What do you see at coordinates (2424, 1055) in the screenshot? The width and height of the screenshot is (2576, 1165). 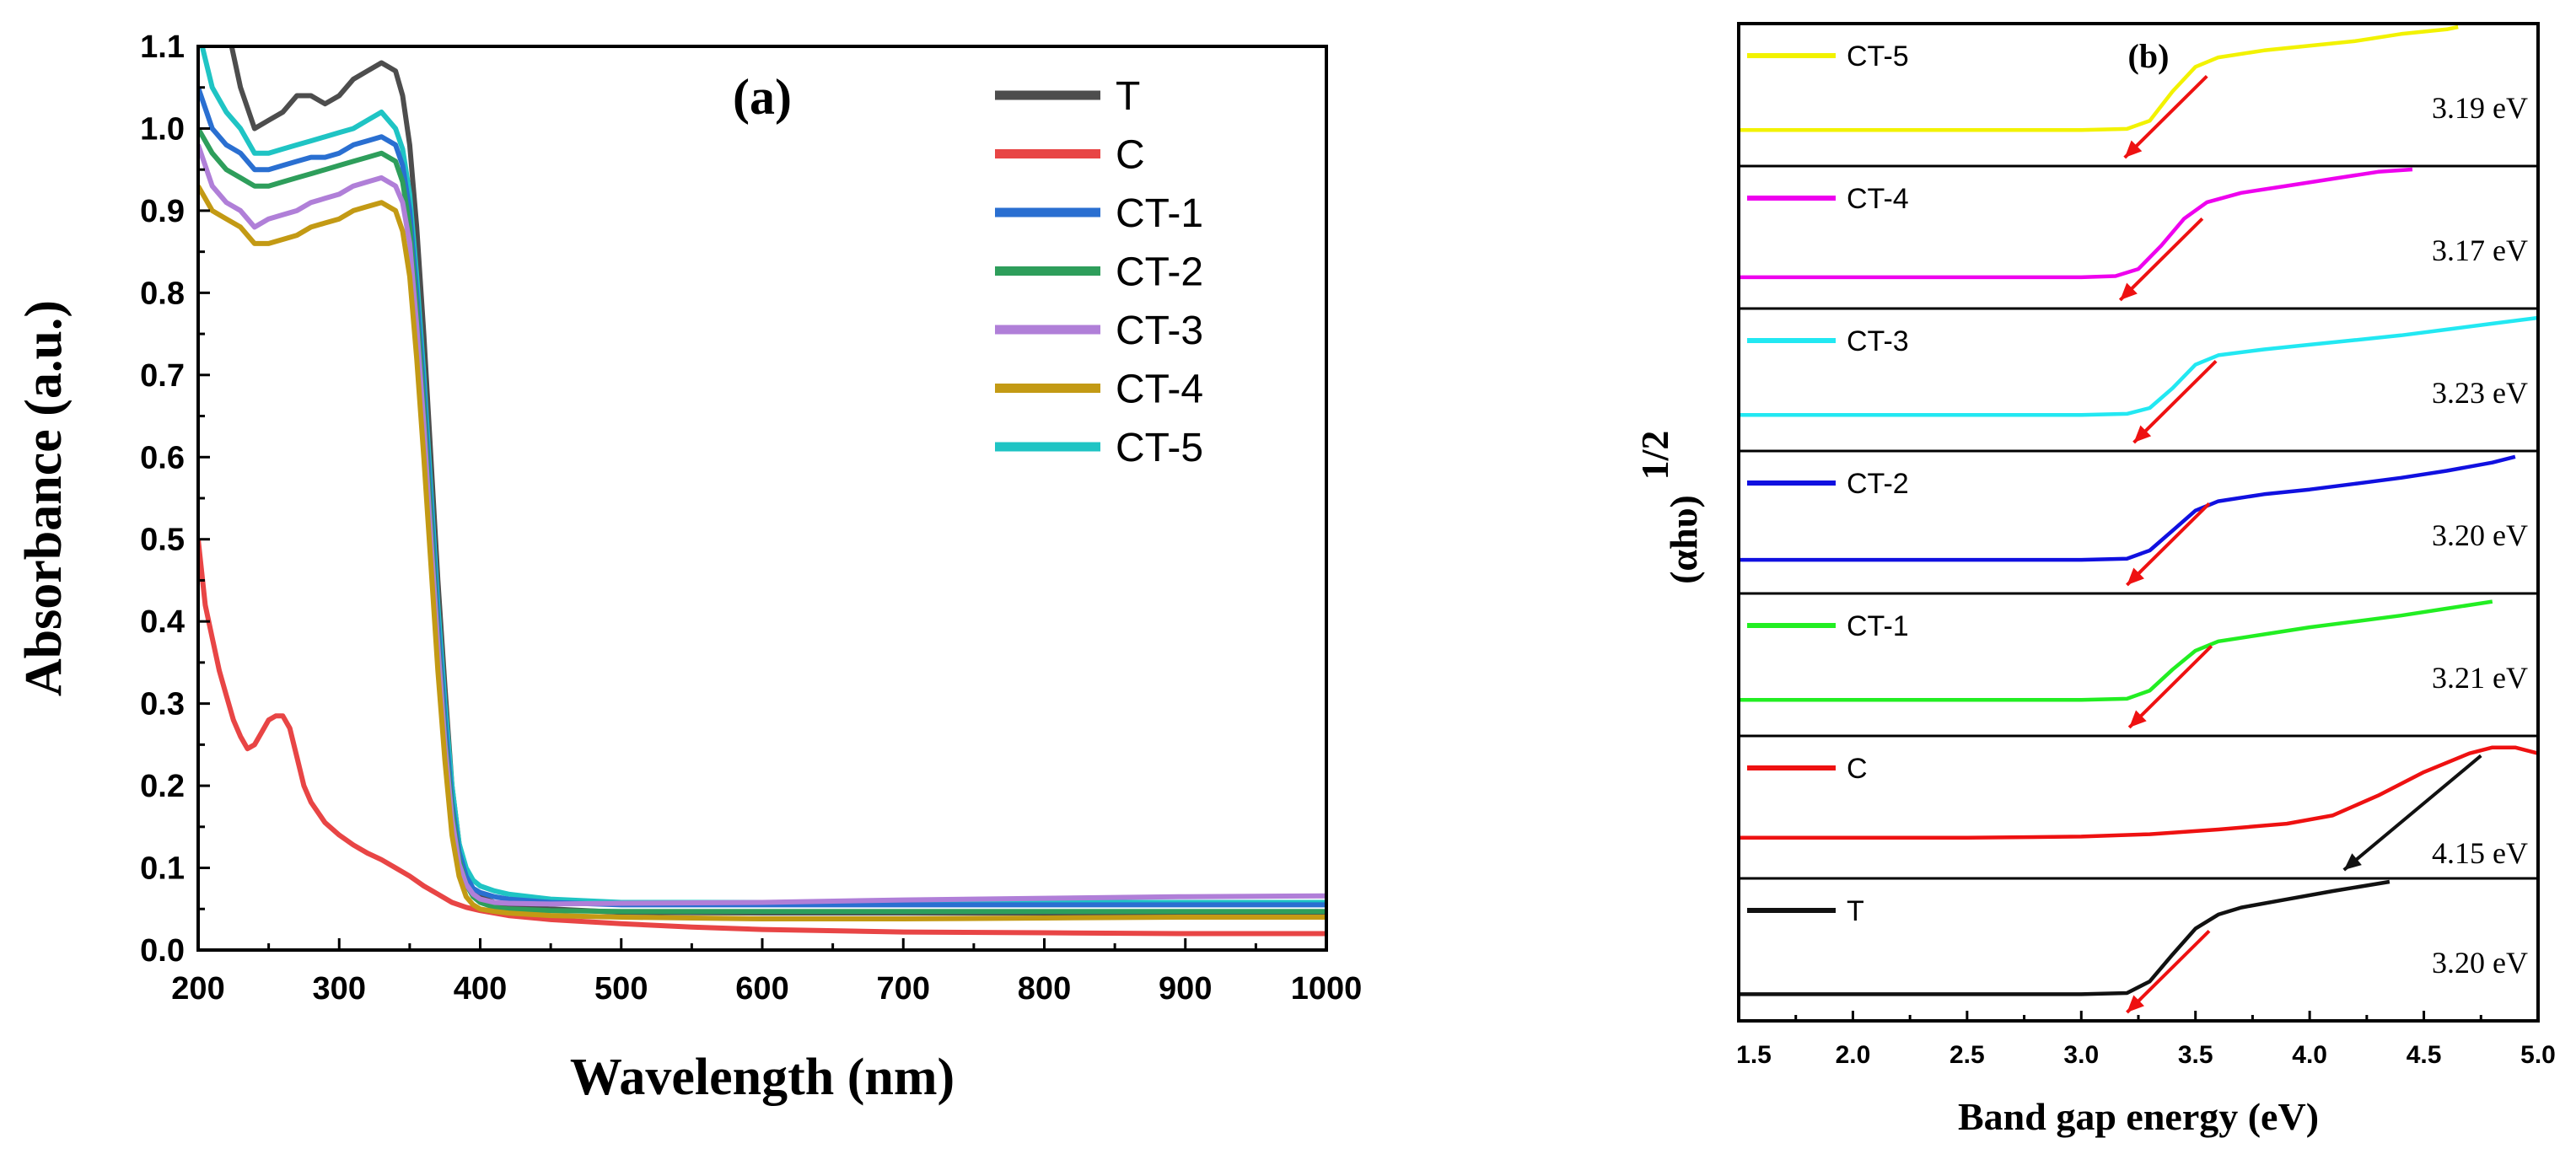 I see `x-tick-label: 4.5` at bounding box center [2424, 1055].